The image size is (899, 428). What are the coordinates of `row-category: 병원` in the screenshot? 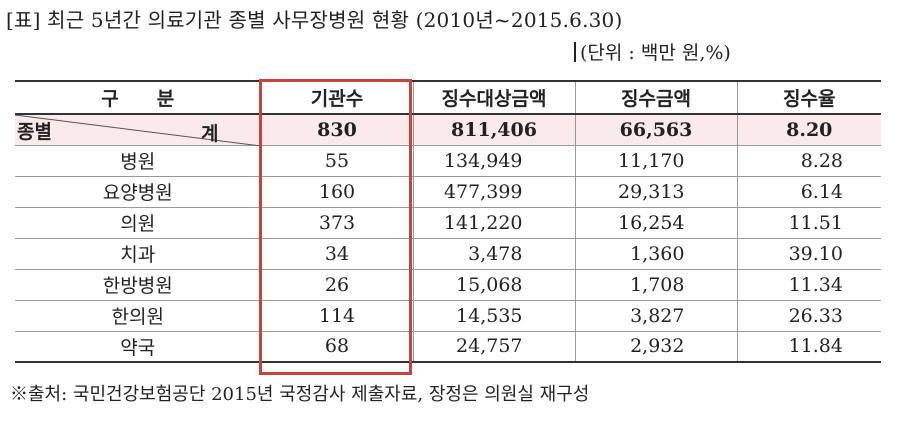 It's located at (138, 160).